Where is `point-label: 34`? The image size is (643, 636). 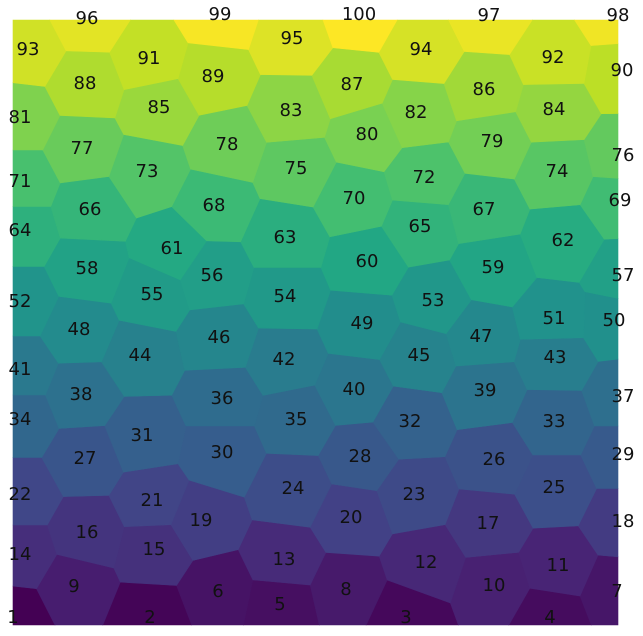 point-label: 34 is located at coordinates (20, 419).